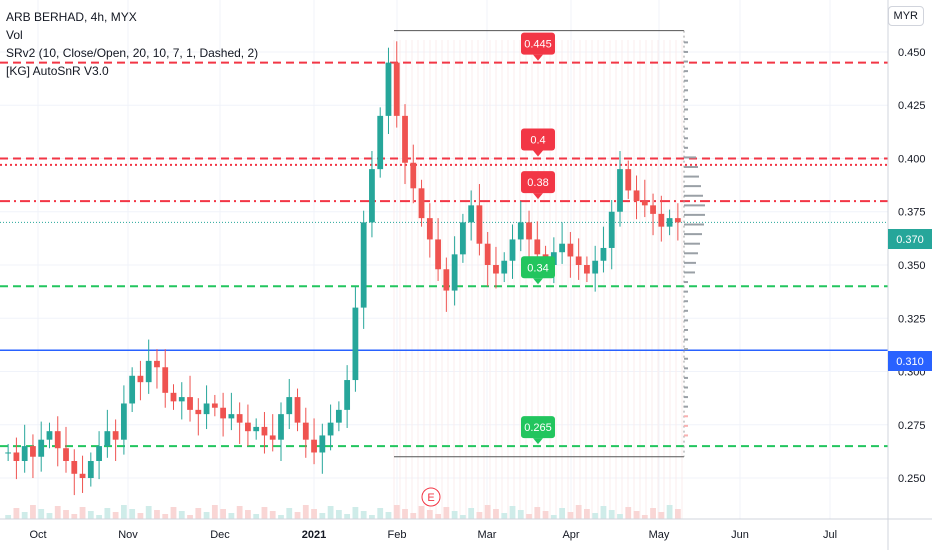 This screenshot has width=932, height=550. Describe the element at coordinates (912, 159) in the screenshot. I see `y-tick-label: 0.400` at that location.